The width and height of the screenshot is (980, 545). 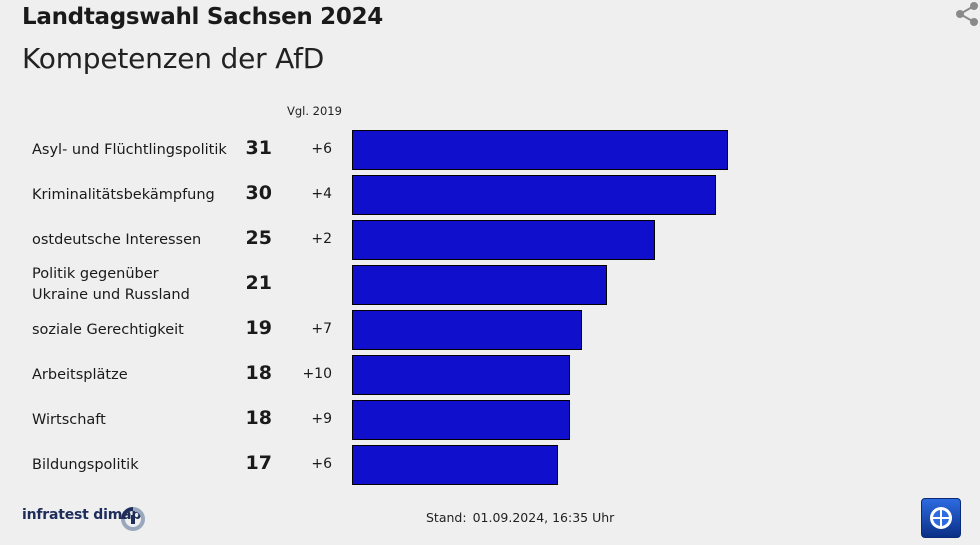 What do you see at coordinates (80, 374) in the screenshot?
I see `category-label: Arbeitsplätze` at bounding box center [80, 374].